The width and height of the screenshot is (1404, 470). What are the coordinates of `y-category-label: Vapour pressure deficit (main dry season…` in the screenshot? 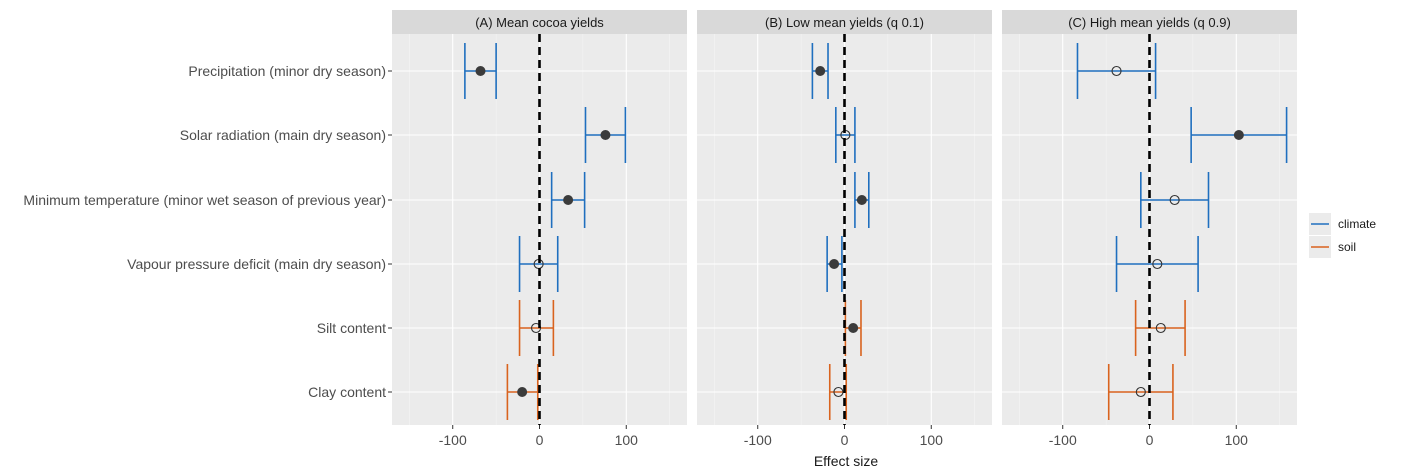 It's located at (256, 264).